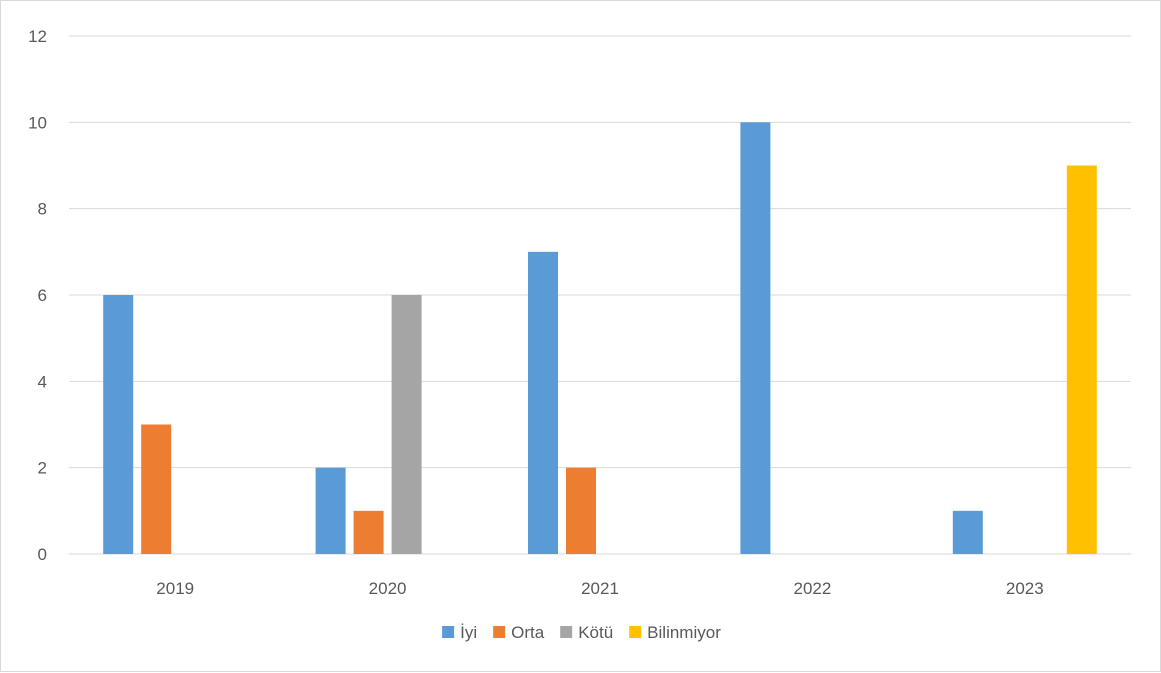  Describe the element at coordinates (42, 554) in the screenshot. I see `y-tick-label: 0` at that location.